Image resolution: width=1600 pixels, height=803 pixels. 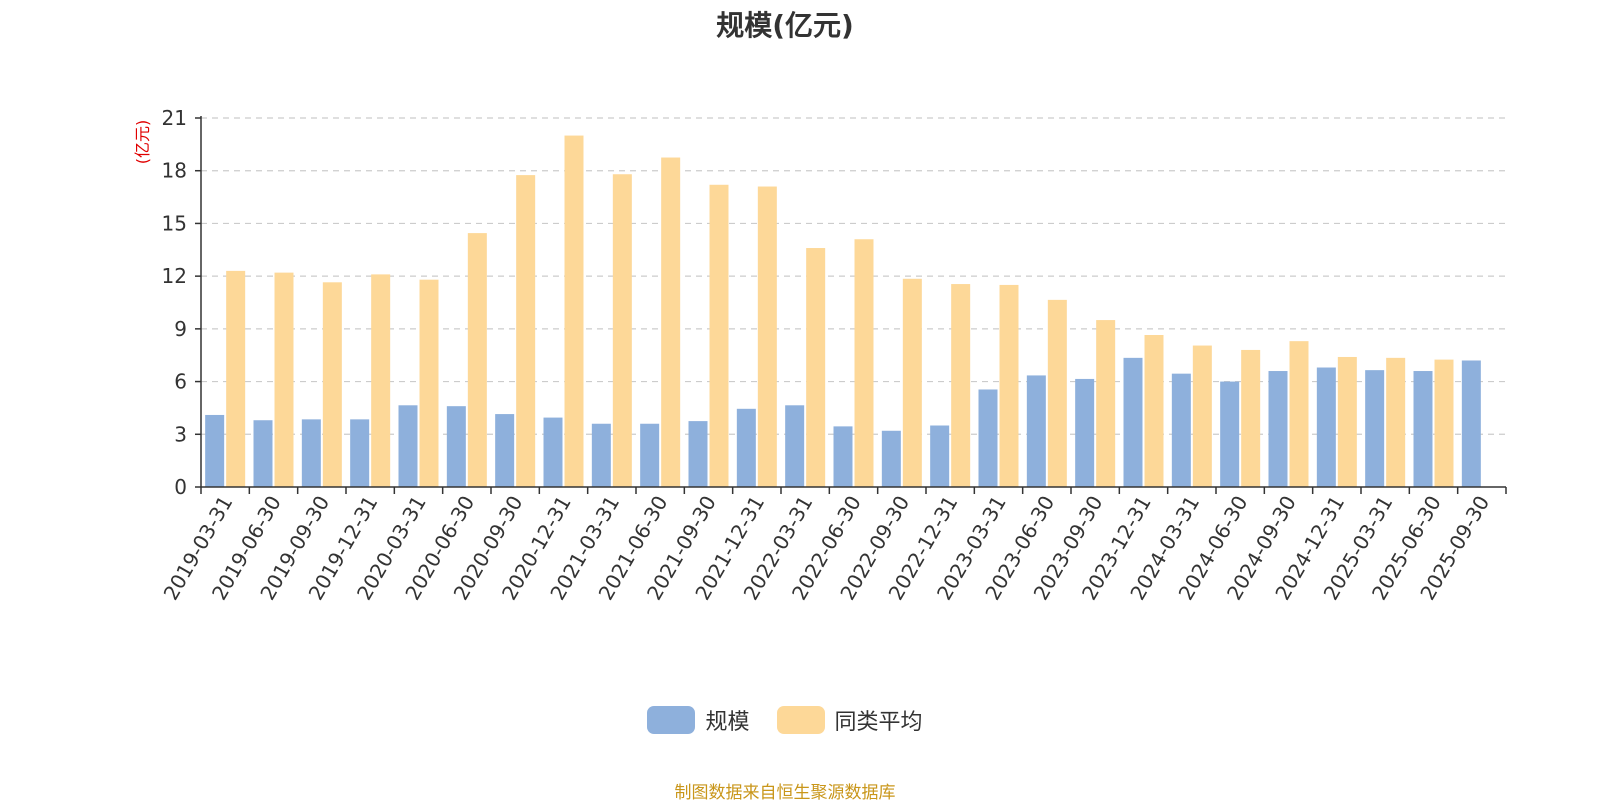 I want to click on legend-item-scale: 规模, so click(x=698, y=720).